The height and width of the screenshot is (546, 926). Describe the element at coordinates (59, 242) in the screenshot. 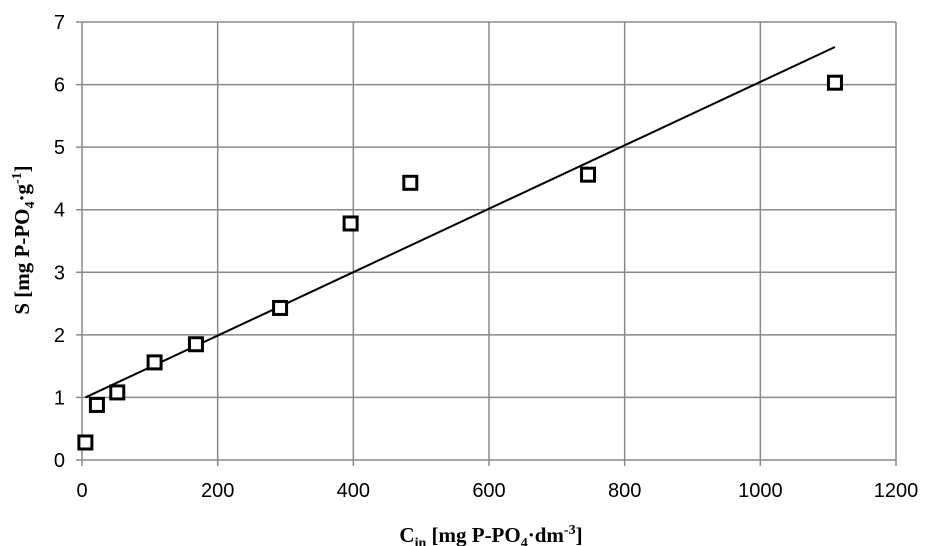

I see `y-tick-labels: 0 1 2 3 4 5 6 7` at that location.